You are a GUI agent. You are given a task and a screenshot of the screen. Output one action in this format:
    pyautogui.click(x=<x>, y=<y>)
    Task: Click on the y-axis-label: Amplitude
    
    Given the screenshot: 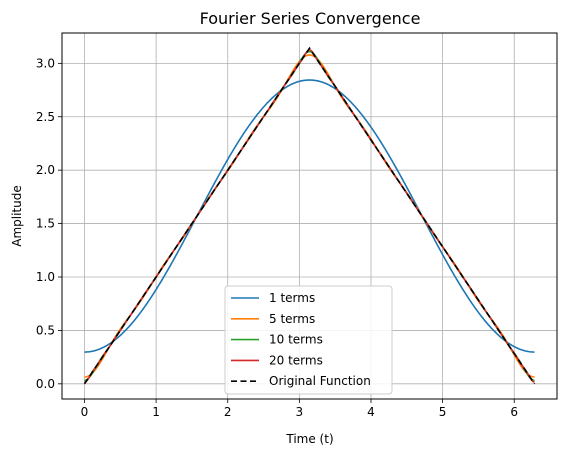 What is the action you would take?
    pyautogui.click(x=17, y=216)
    